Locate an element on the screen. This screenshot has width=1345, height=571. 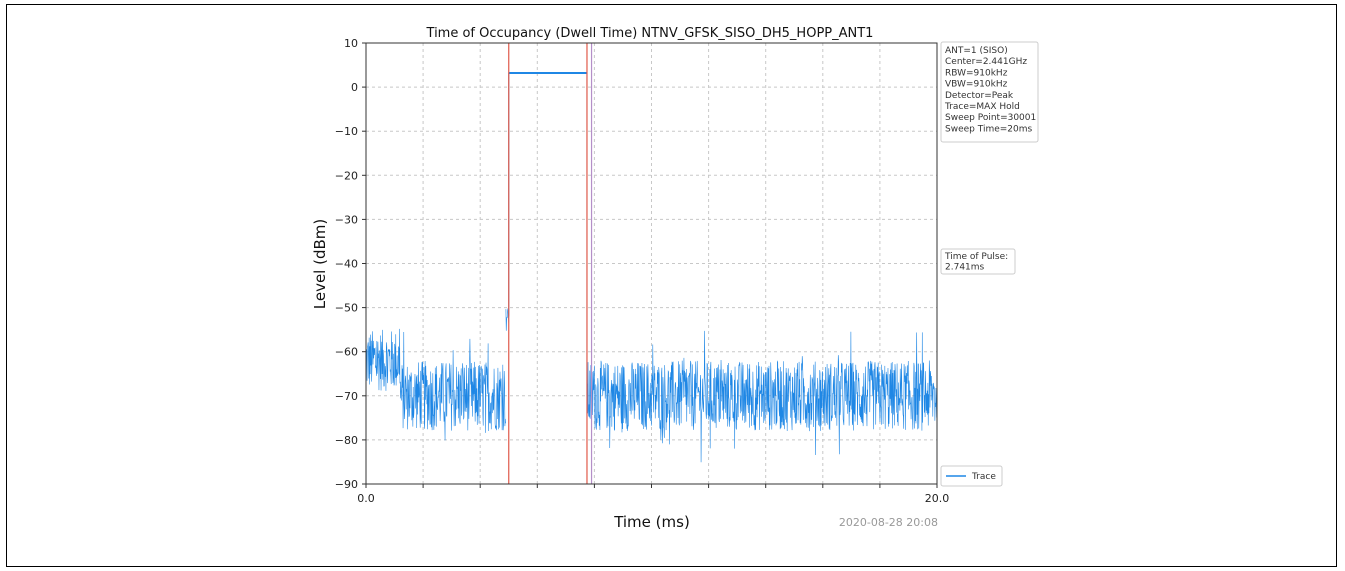
info-line: RBW=910kHz is located at coordinates (976, 73).